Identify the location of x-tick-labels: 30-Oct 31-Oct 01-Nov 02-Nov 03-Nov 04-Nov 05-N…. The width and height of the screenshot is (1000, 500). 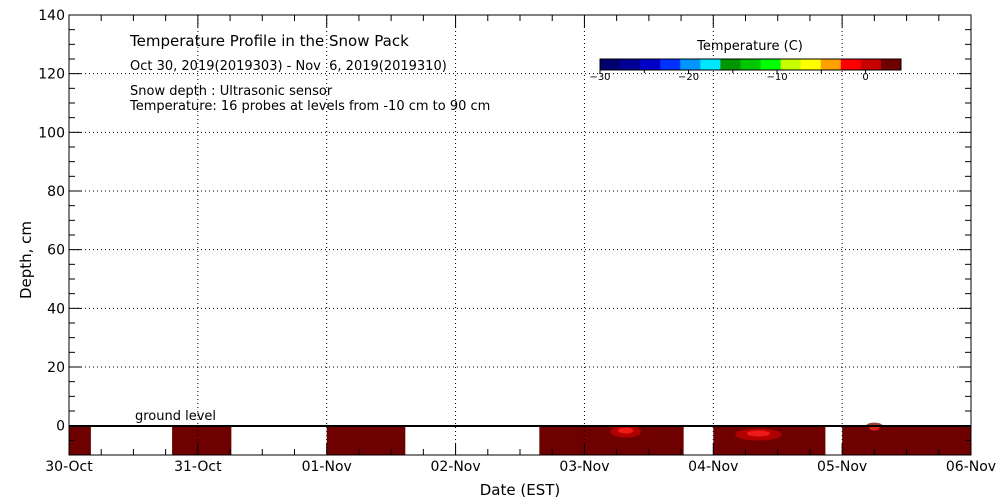
(520, 467).